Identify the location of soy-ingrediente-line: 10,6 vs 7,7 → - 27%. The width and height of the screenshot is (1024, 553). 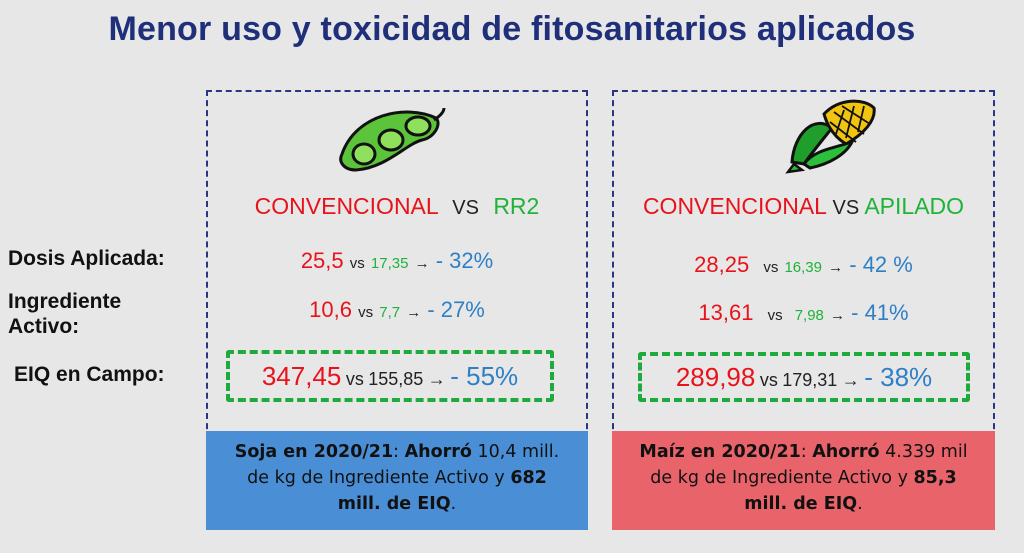
(397, 310).